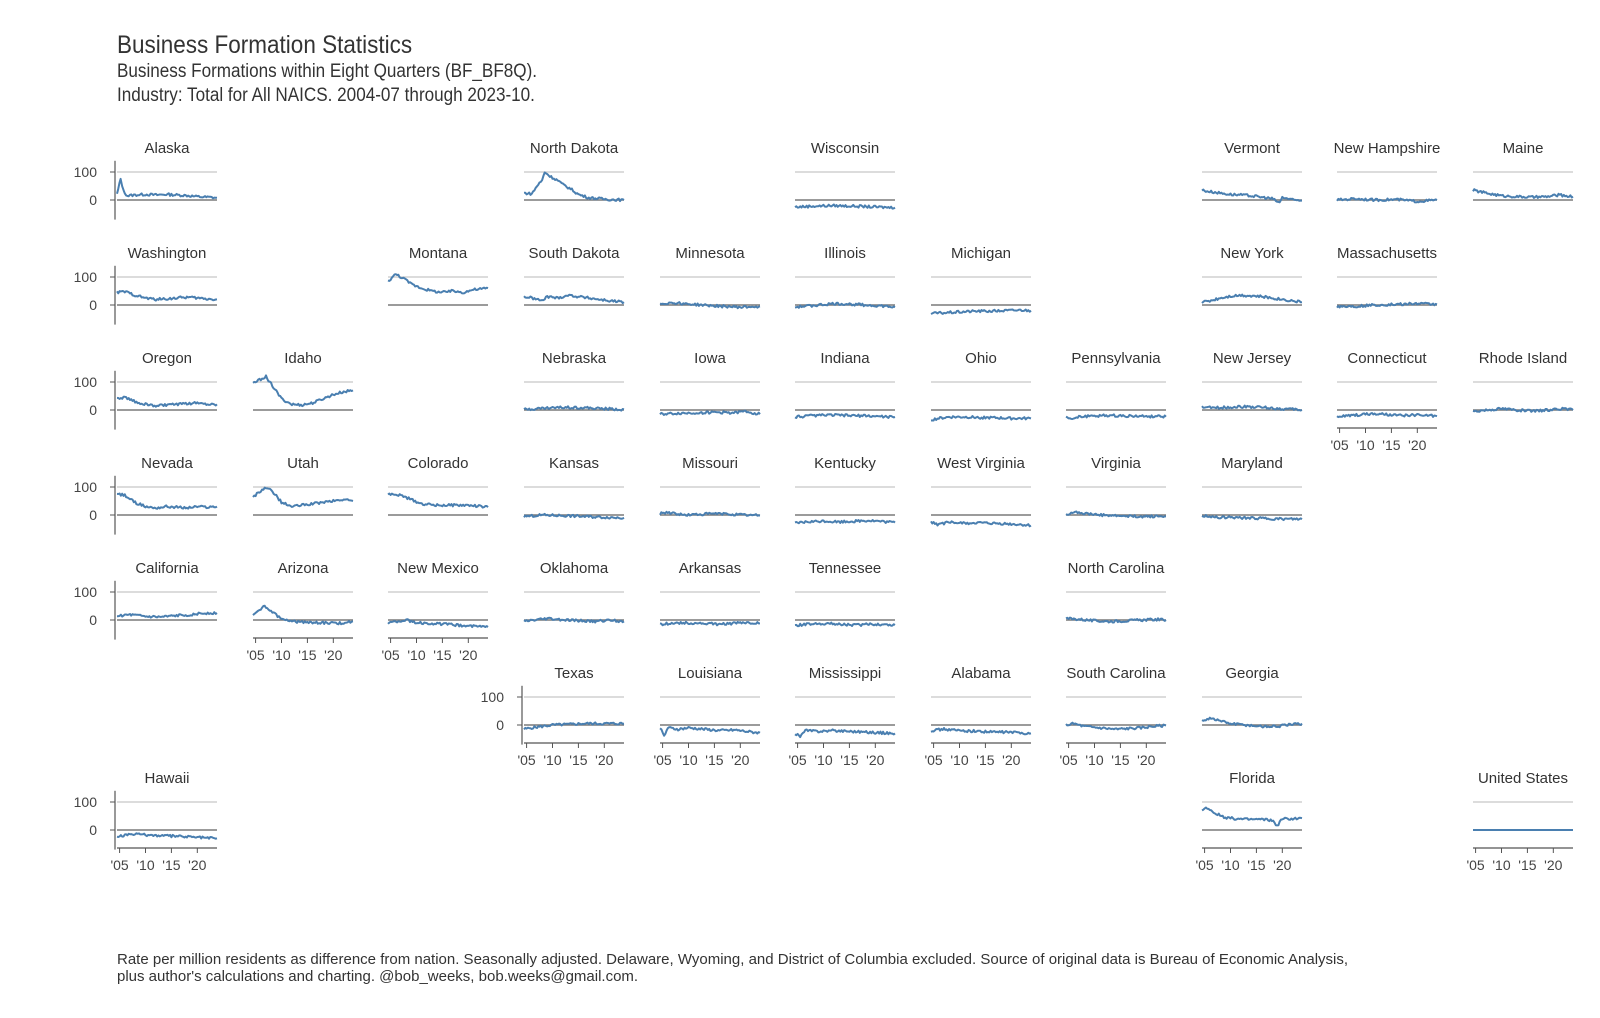 The height and width of the screenshot is (1018, 1600). What do you see at coordinates (438, 500) in the screenshot?
I see `series-line-colorado` at bounding box center [438, 500].